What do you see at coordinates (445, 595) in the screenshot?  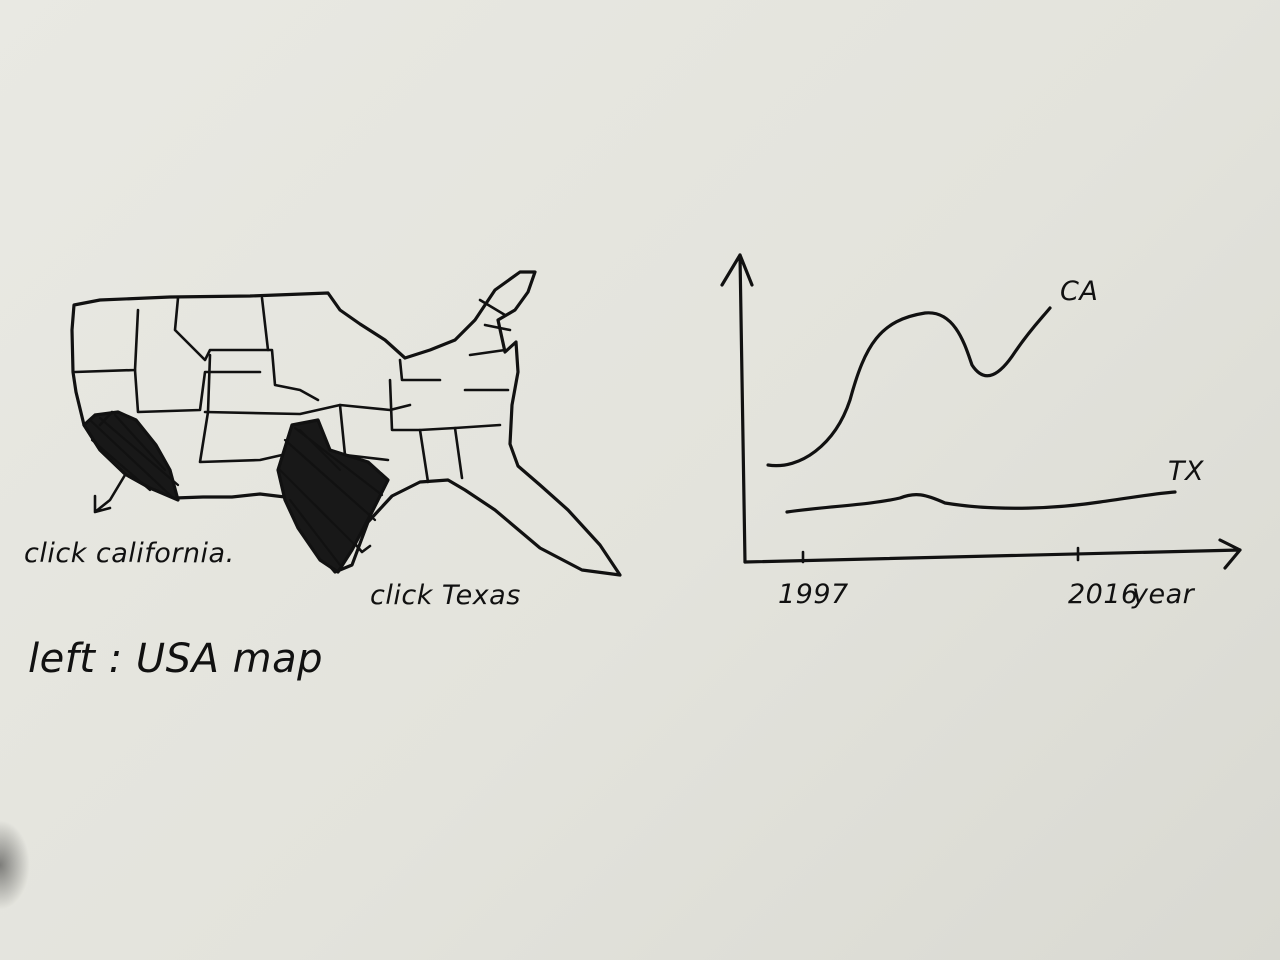 I see `texas-label: click Texas` at bounding box center [445, 595].